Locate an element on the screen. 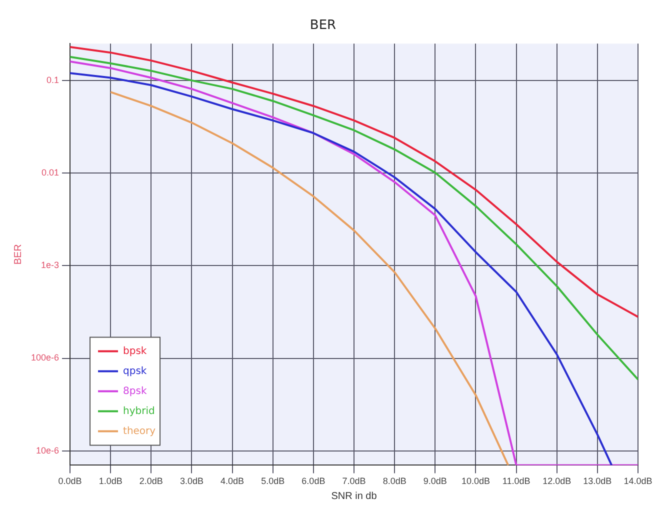 The image size is (666, 510). legend-label: bpsk is located at coordinates (135, 351).